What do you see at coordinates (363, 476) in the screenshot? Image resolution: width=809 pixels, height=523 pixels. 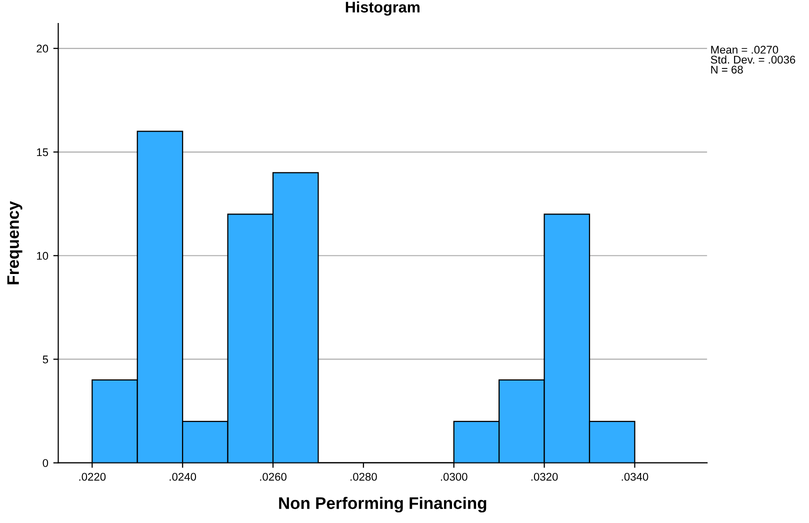 I see `x-tick-label: .0280` at bounding box center [363, 476].